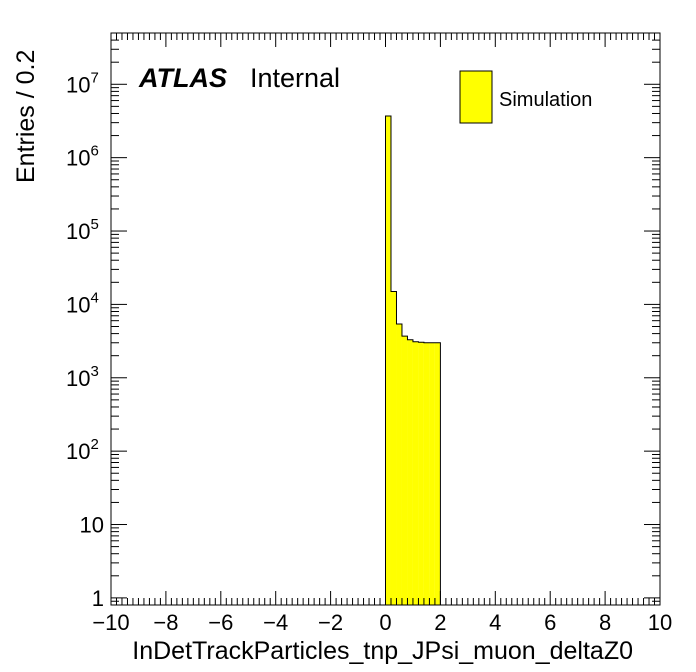 The width and height of the screenshot is (696, 672). I want to click on y-axis-title: Entries / 0.2, so click(26, 116).